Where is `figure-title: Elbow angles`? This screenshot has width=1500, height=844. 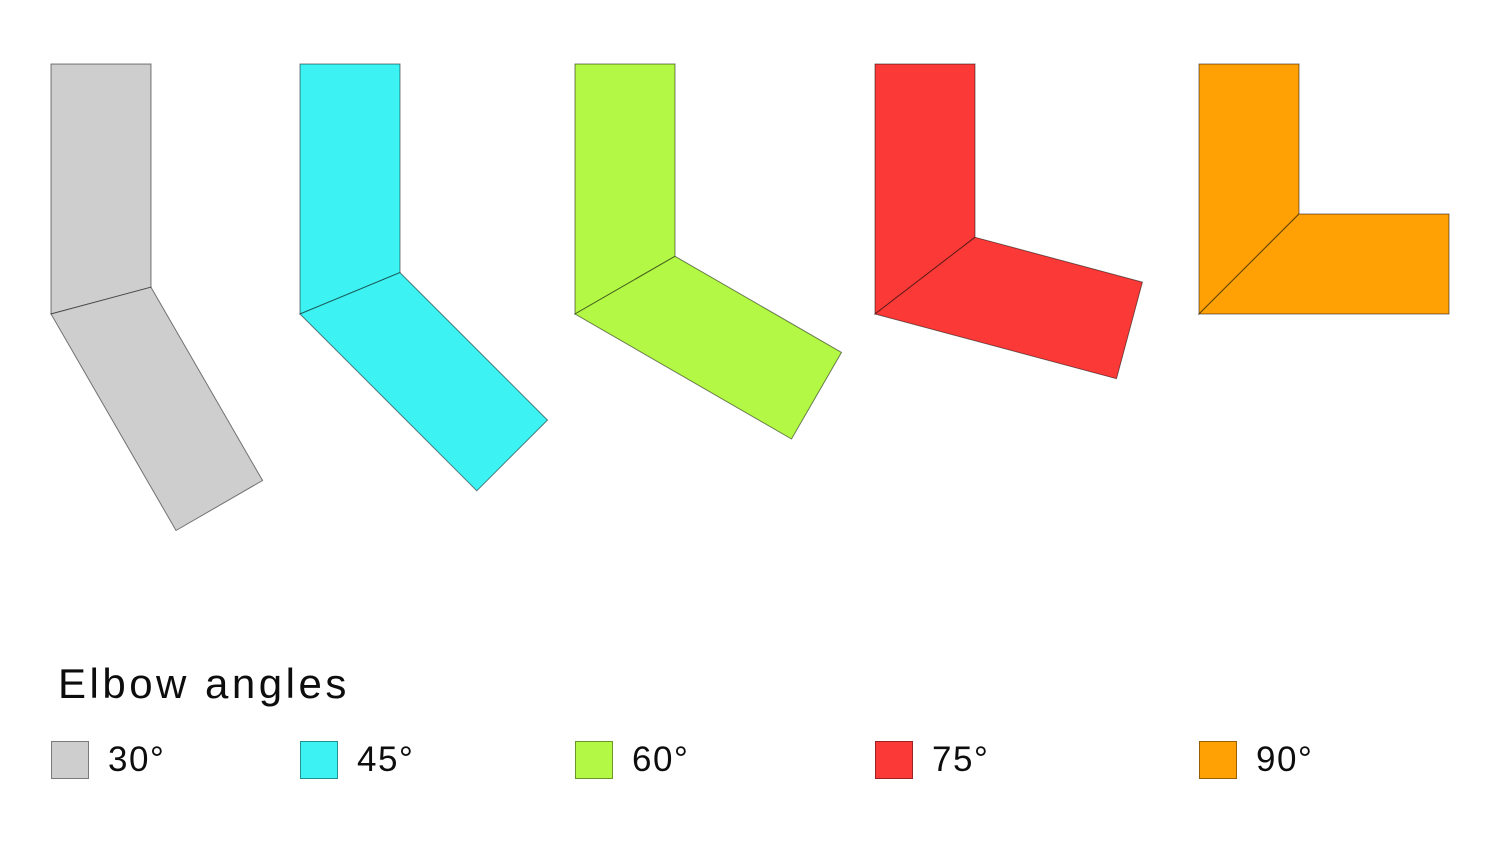 figure-title: Elbow angles is located at coordinates (204, 683).